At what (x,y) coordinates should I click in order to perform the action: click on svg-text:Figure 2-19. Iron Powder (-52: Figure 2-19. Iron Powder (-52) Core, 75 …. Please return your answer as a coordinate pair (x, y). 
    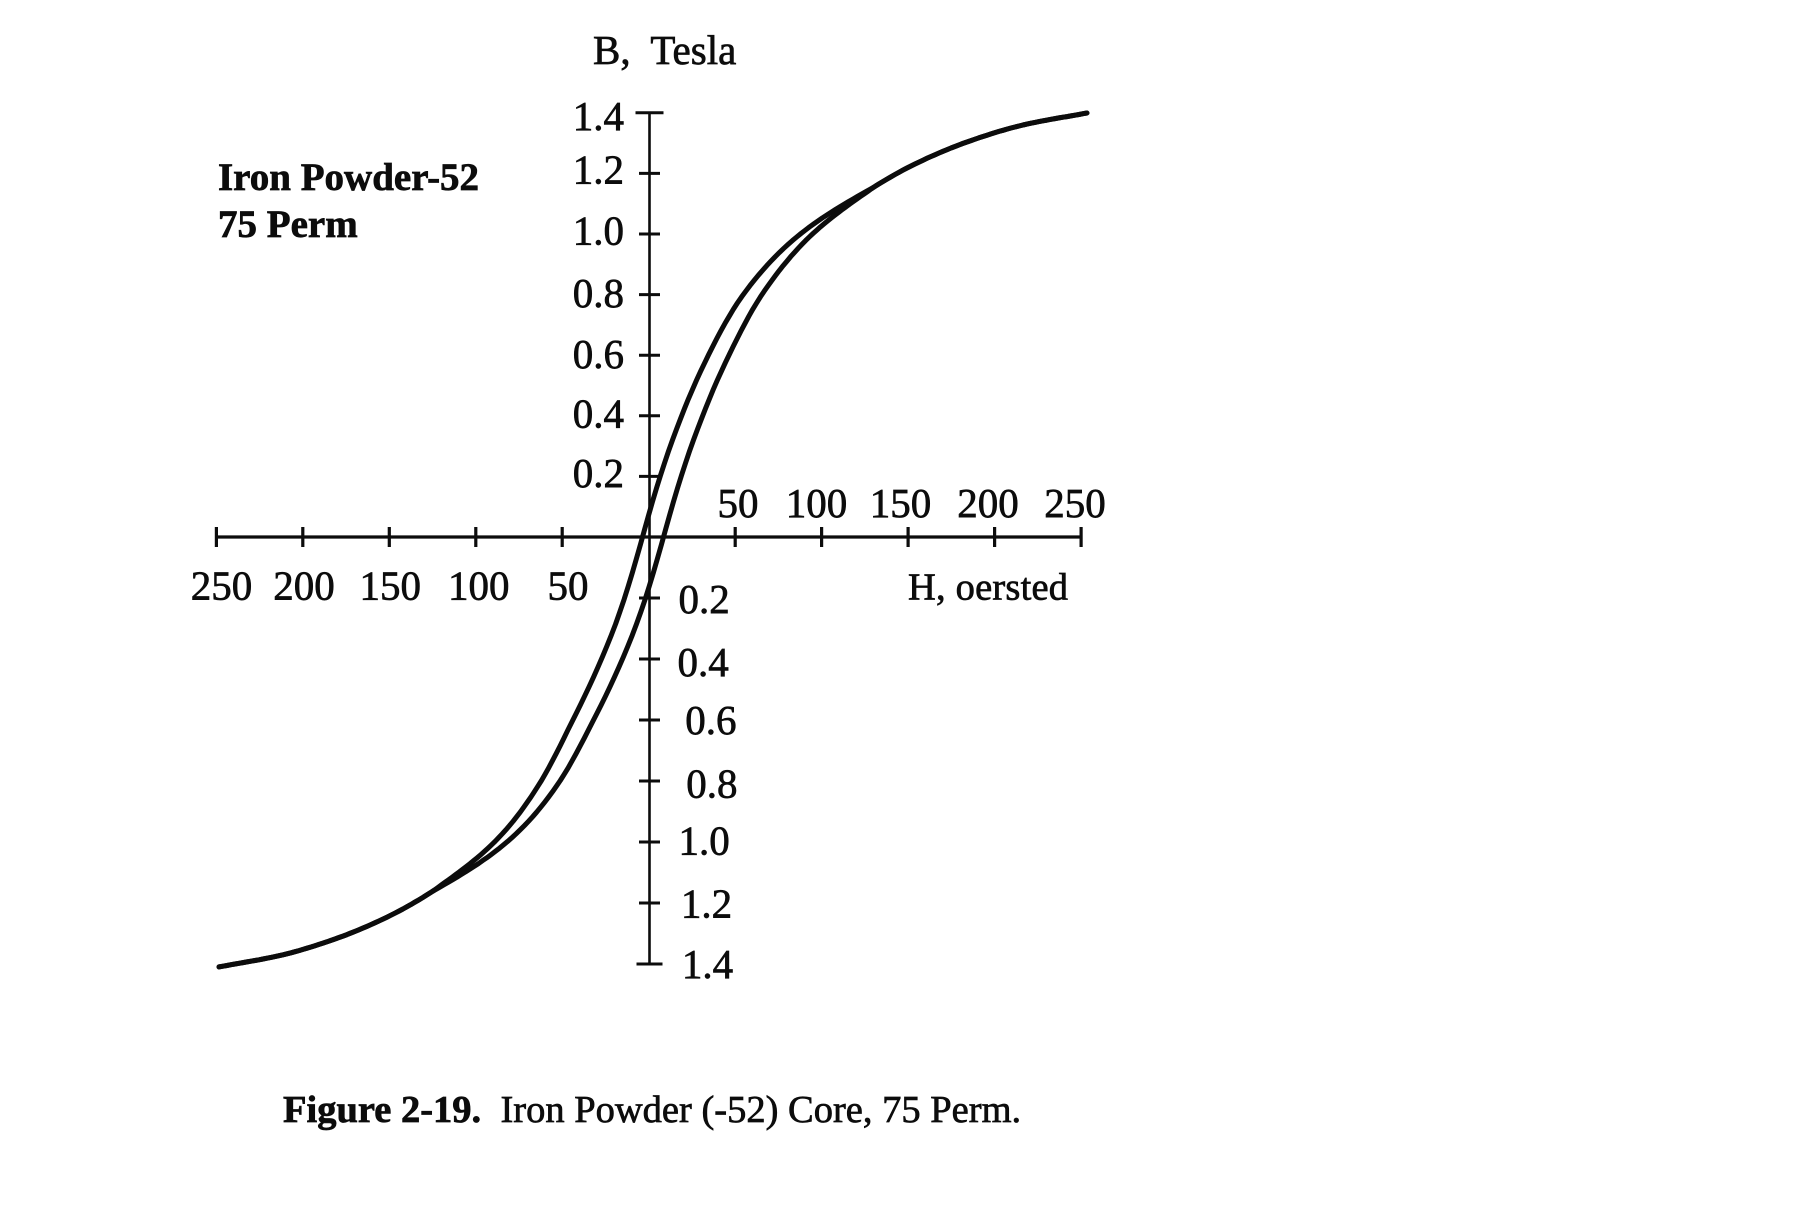
    Looking at the image, I should click on (652, 1110).